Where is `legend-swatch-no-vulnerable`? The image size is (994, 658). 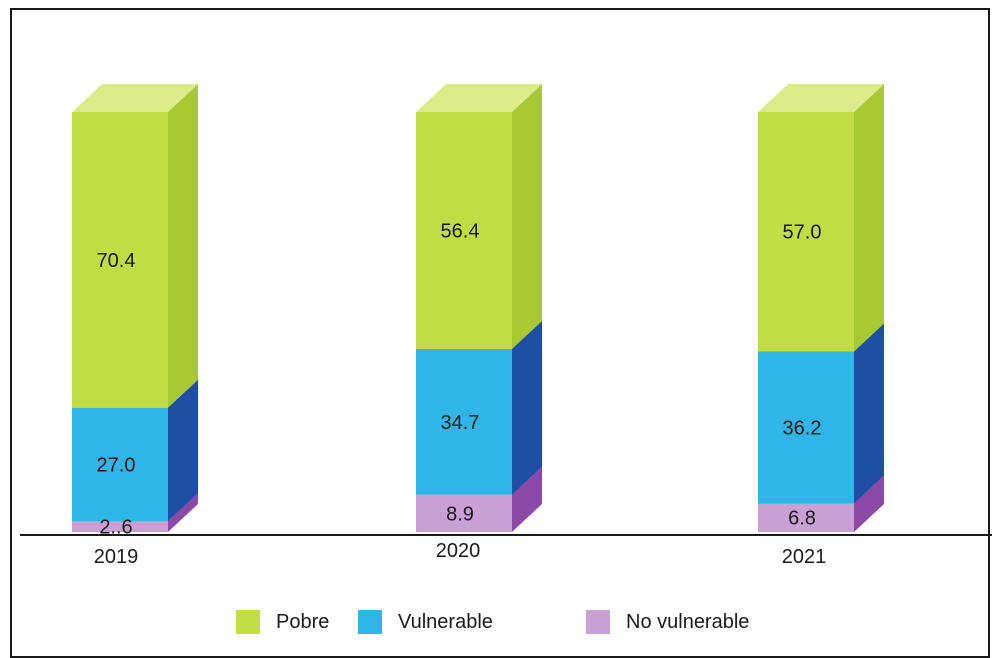 legend-swatch-no-vulnerable is located at coordinates (598, 622).